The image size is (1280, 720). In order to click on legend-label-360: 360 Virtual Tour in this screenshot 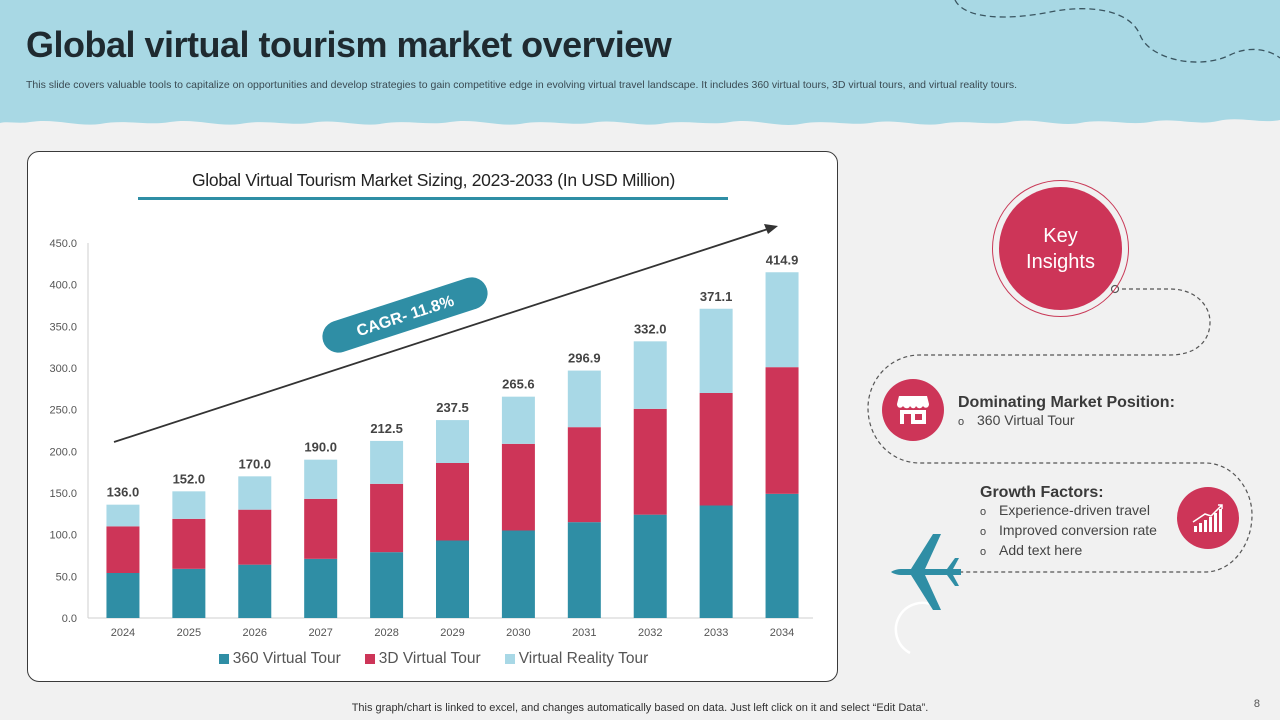, I will do `click(286, 658)`.